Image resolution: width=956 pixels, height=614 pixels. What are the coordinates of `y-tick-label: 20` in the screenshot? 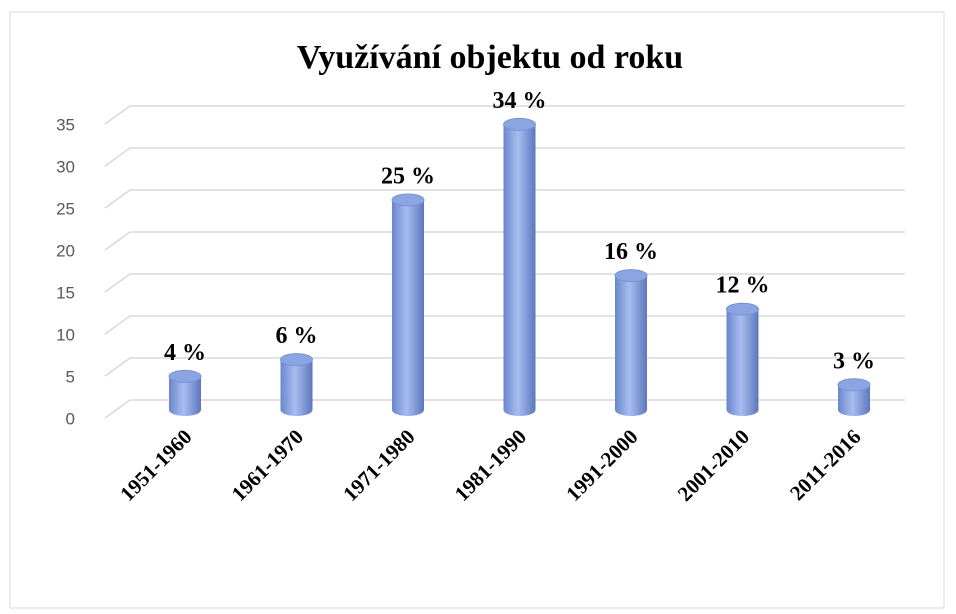 It's located at (65, 250).